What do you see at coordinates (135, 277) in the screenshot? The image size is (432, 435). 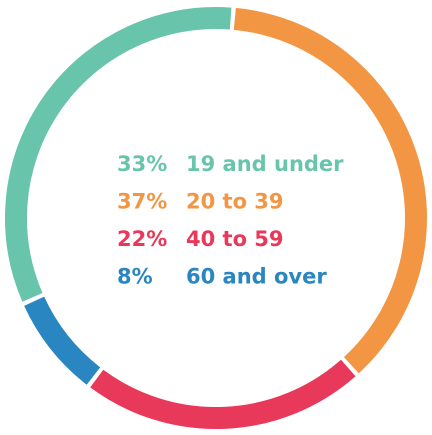 I see `value-label: 8%` at bounding box center [135, 277].